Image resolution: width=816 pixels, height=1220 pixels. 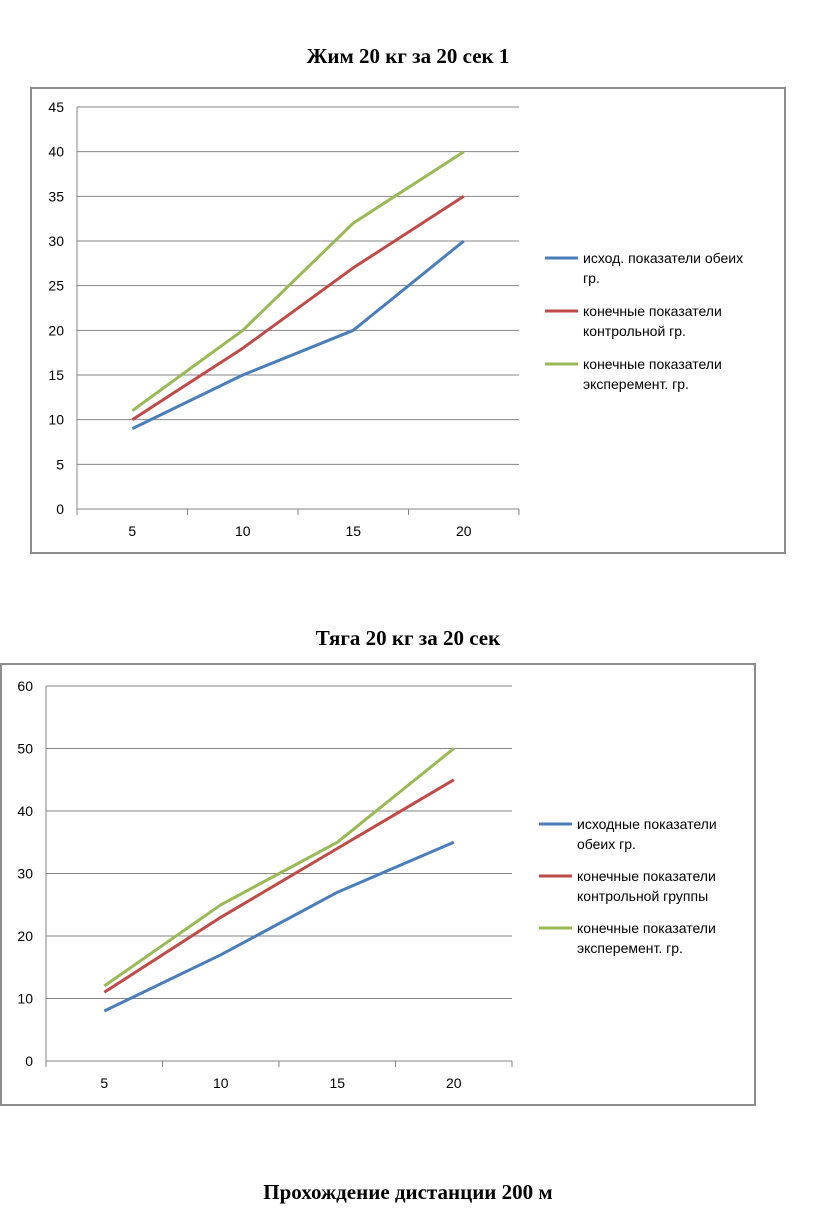 What do you see at coordinates (408, 638) in the screenshot?
I see `chart2-heading: Тяга 20 кг за 20 сек` at bounding box center [408, 638].